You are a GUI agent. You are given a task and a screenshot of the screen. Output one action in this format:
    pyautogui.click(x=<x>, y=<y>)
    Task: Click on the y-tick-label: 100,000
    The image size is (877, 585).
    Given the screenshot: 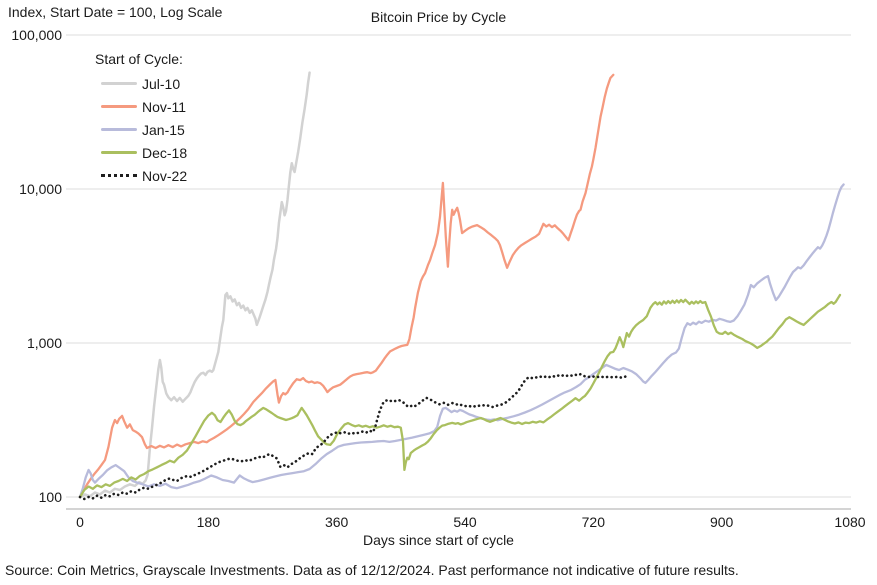 What is the action you would take?
    pyautogui.click(x=36, y=35)
    